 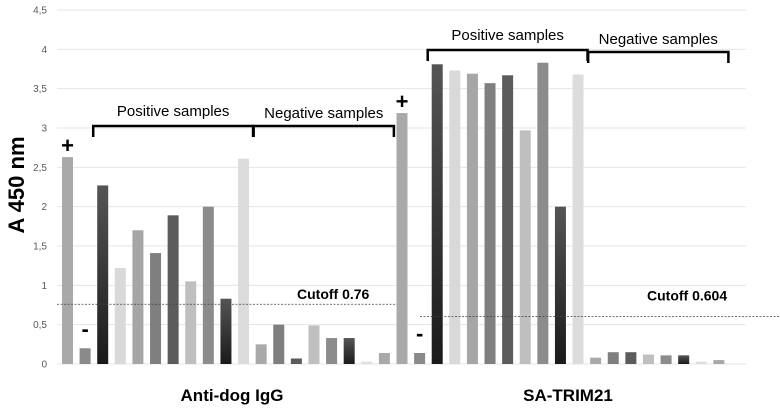 What do you see at coordinates (40, 325) in the screenshot?
I see `y-tick-label: 0,5` at bounding box center [40, 325].